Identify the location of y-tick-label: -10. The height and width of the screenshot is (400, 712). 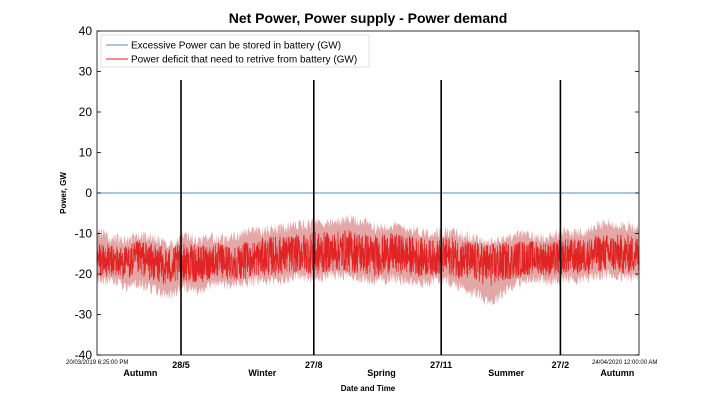
(84, 234).